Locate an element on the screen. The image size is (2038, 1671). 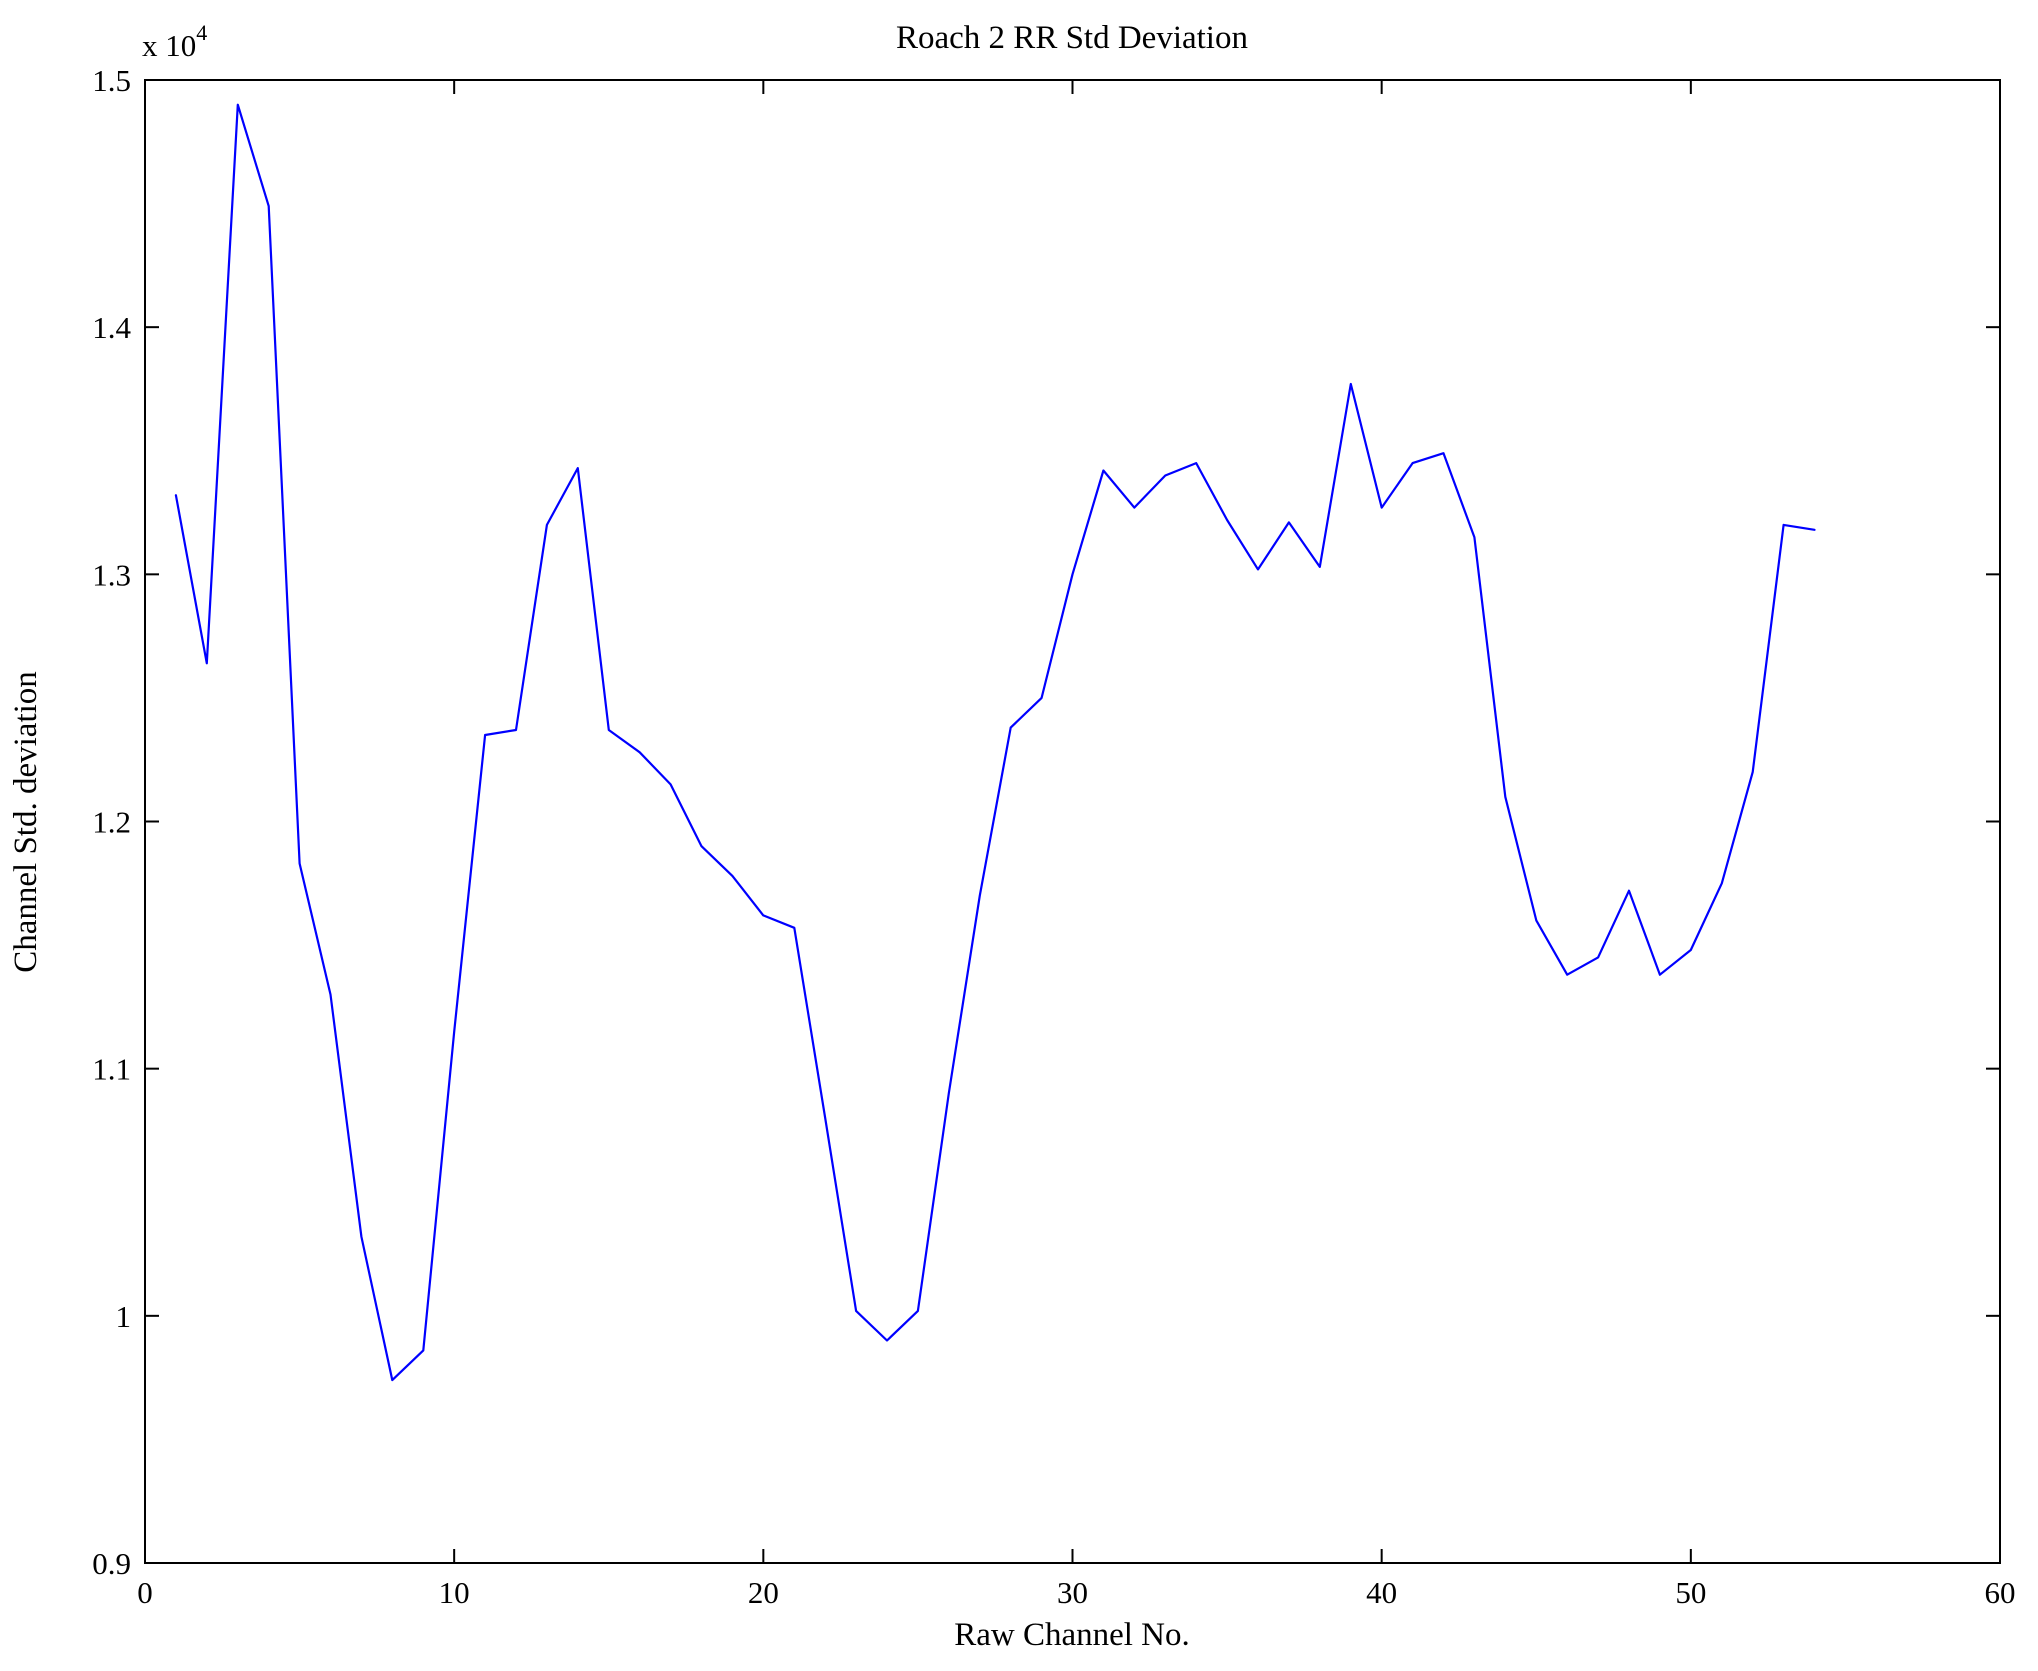
y-axis-multiplier: x 104 is located at coordinates (174, 41).